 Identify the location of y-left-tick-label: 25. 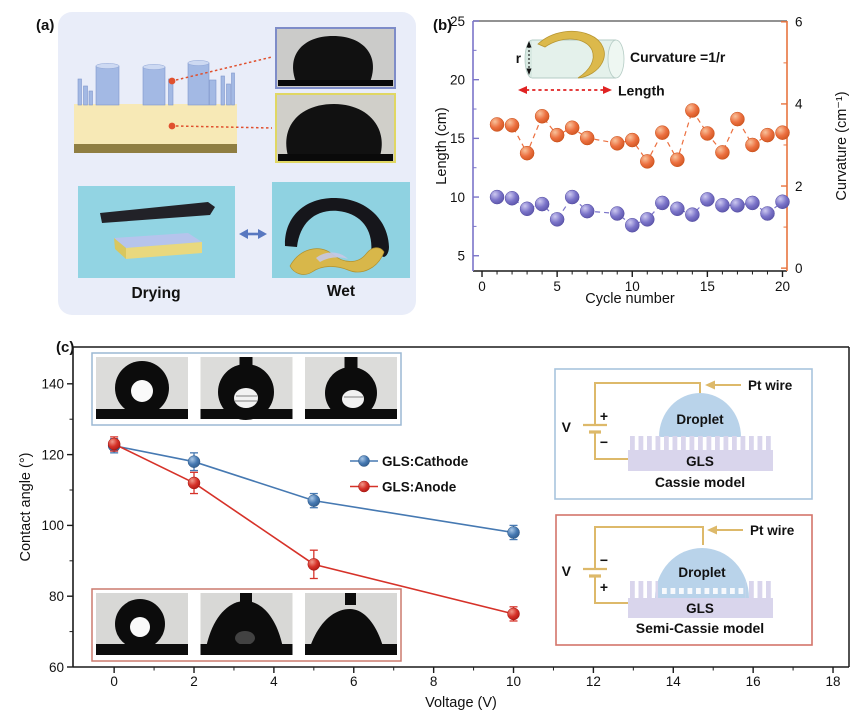
(457, 21).